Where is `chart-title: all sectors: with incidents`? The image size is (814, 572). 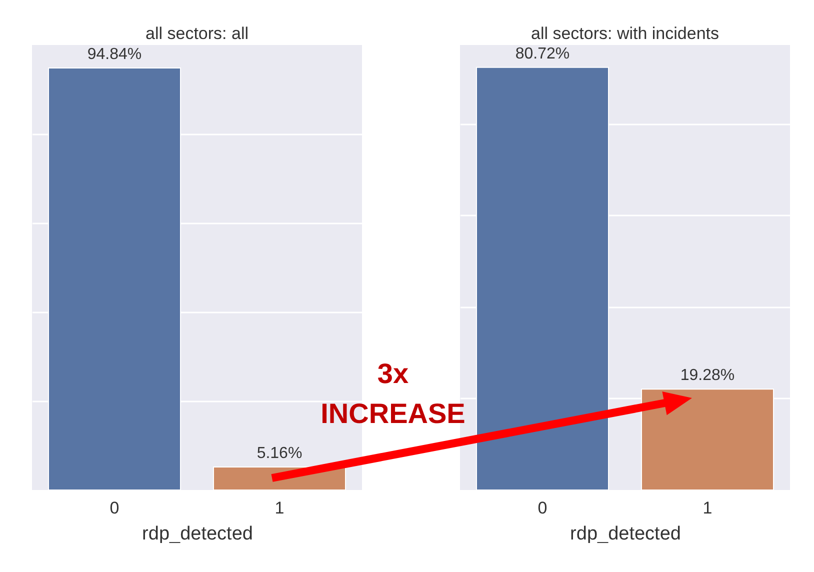
chart-title: all sectors: with incidents is located at coordinates (625, 33).